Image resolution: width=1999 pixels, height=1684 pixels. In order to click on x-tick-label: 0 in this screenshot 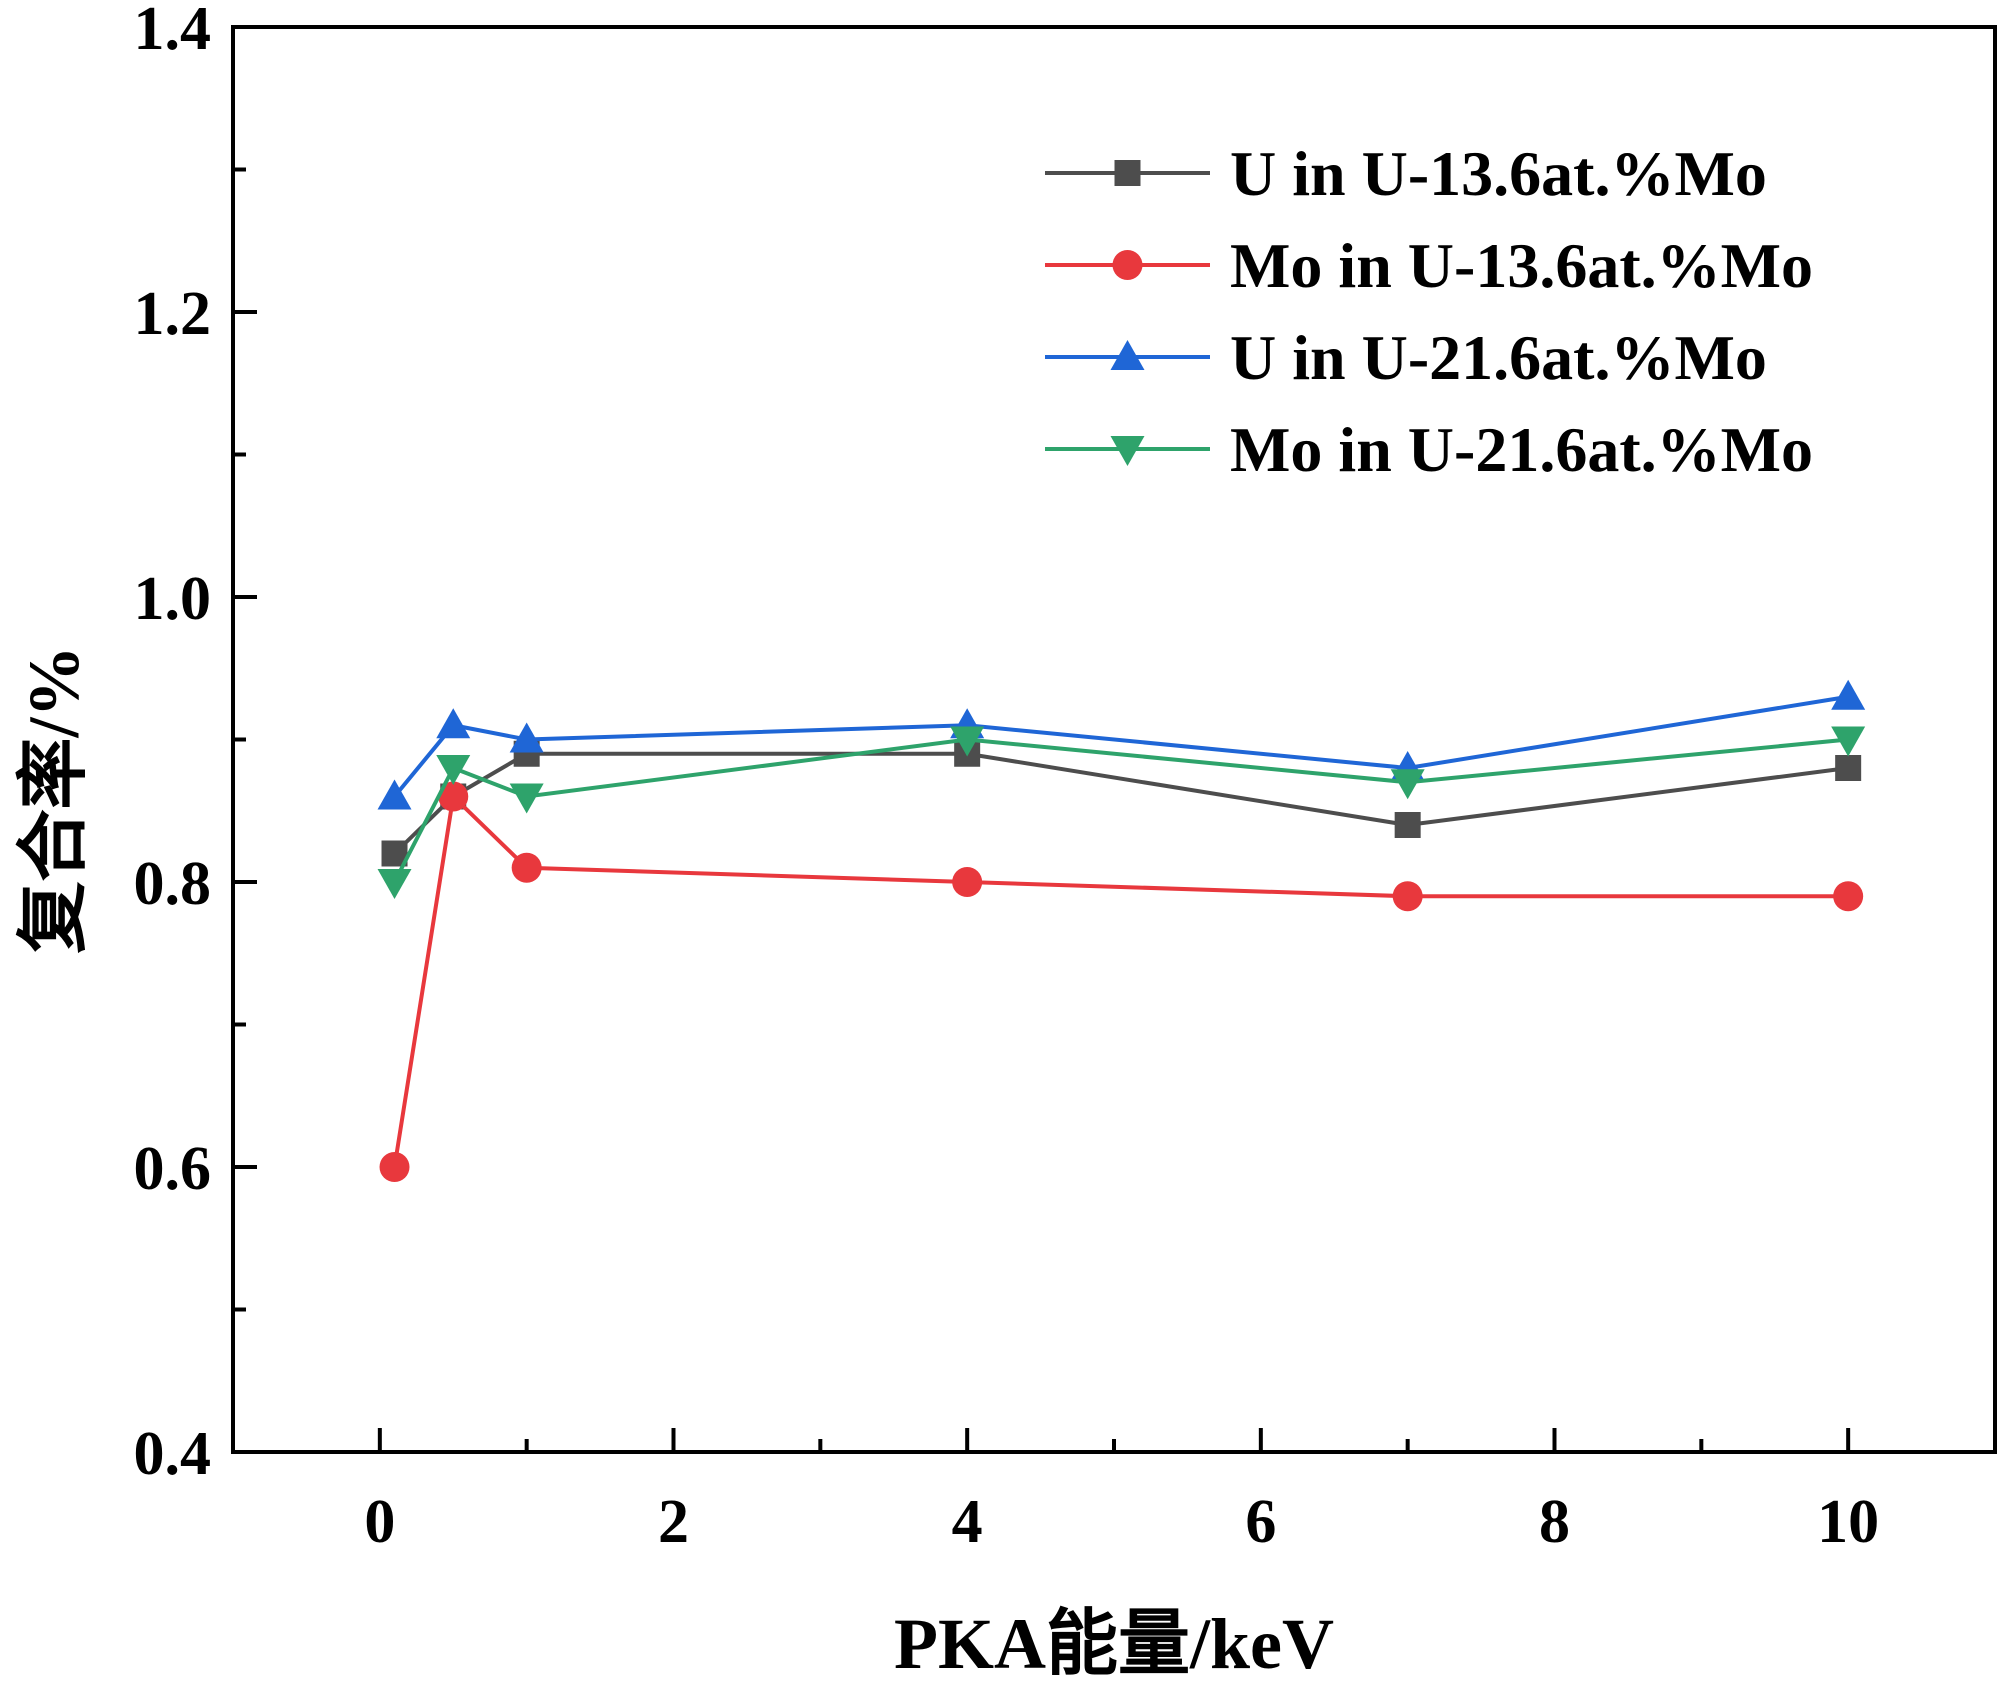, I will do `click(379, 1522)`.